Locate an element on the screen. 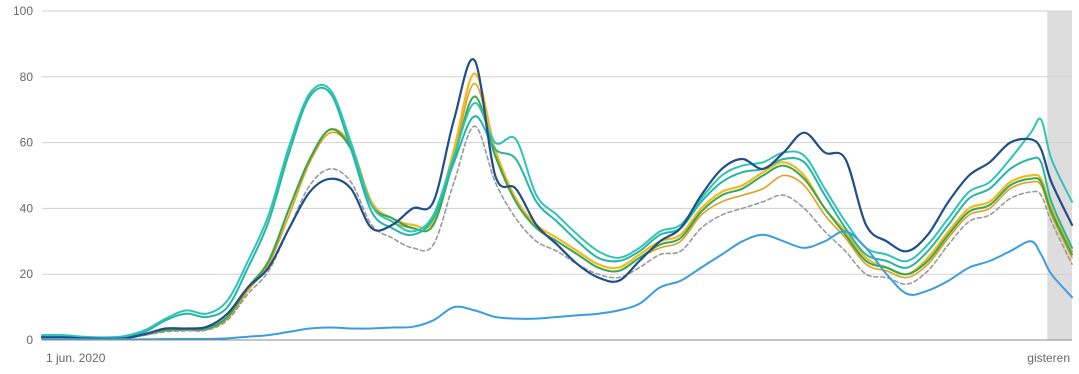 The width and height of the screenshot is (1079, 374). y-tick-label: 0 is located at coordinates (29, 340).